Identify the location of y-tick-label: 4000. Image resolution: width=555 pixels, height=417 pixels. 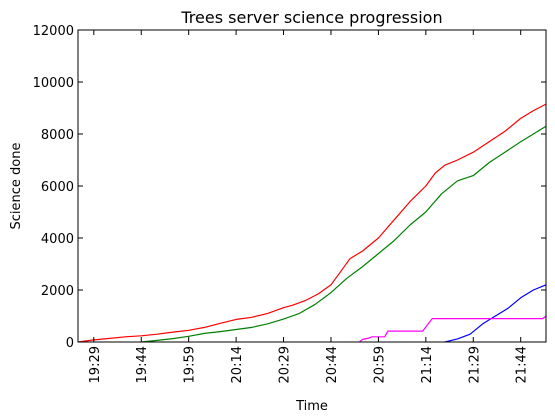
(57, 239).